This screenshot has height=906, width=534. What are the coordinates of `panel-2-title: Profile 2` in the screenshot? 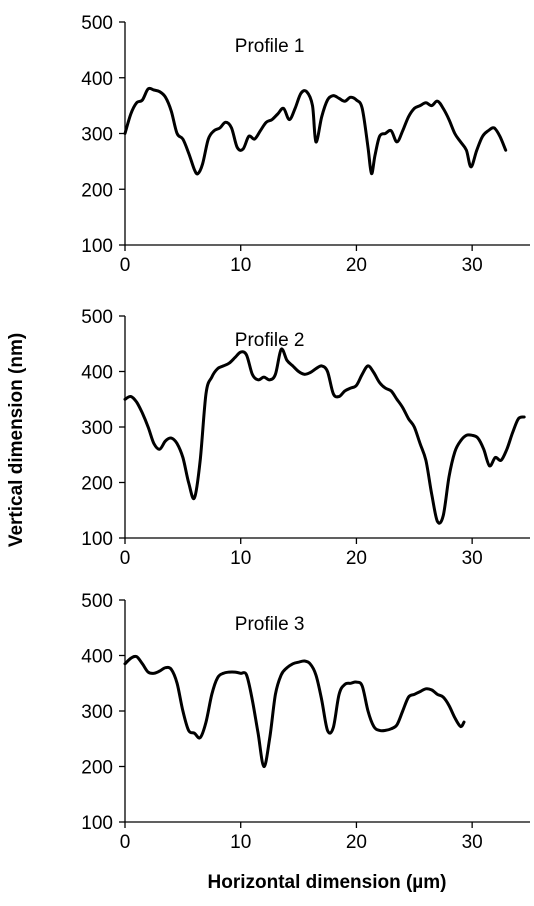 It's located at (270, 340).